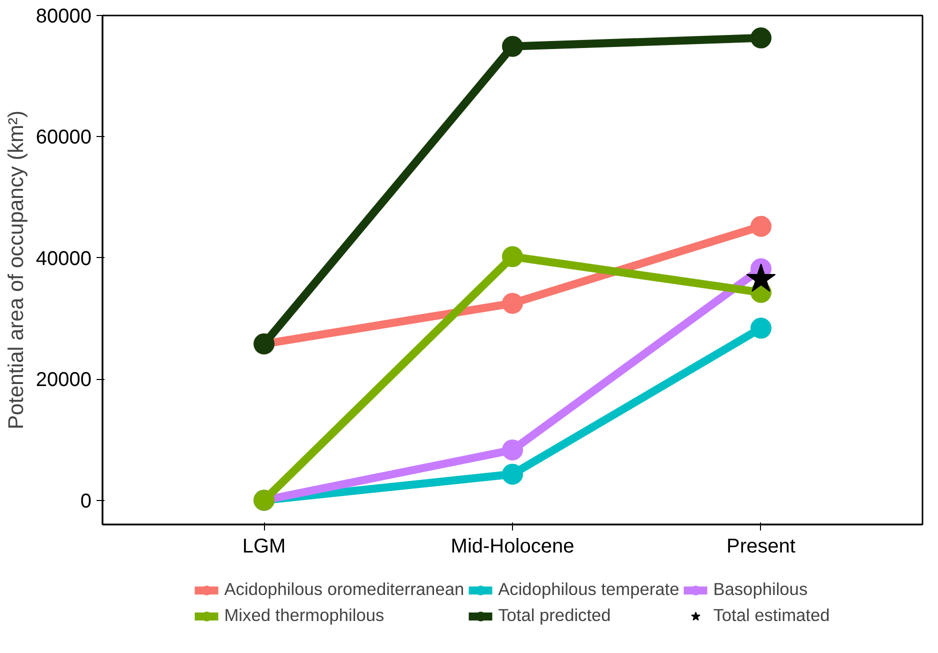  What do you see at coordinates (771, 615) in the screenshot?
I see `legend-label: Total estimated` at bounding box center [771, 615].